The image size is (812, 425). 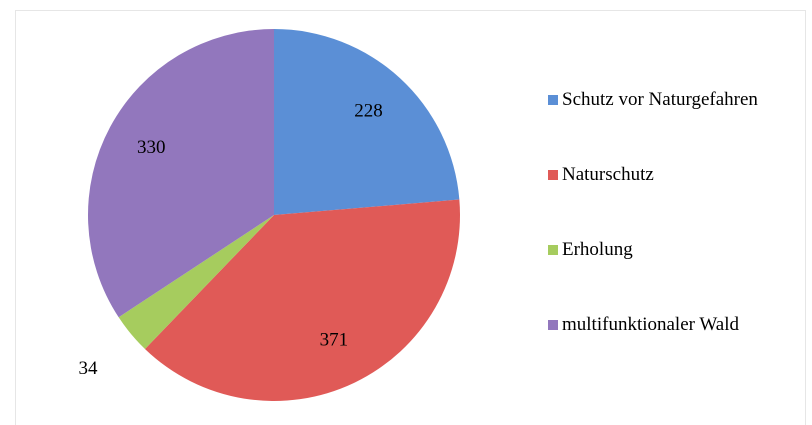 I want to click on legend-label: Schutz vor Naturgefahren, so click(x=660, y=99).